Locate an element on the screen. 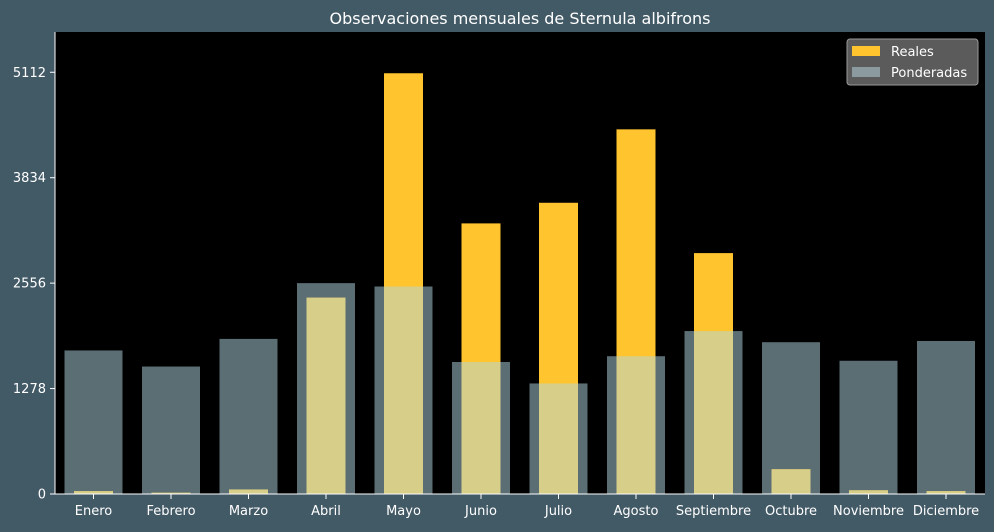 This screenshot has height=532, width=994. y-tick-label: 0 is located at coordinates (42, 495).